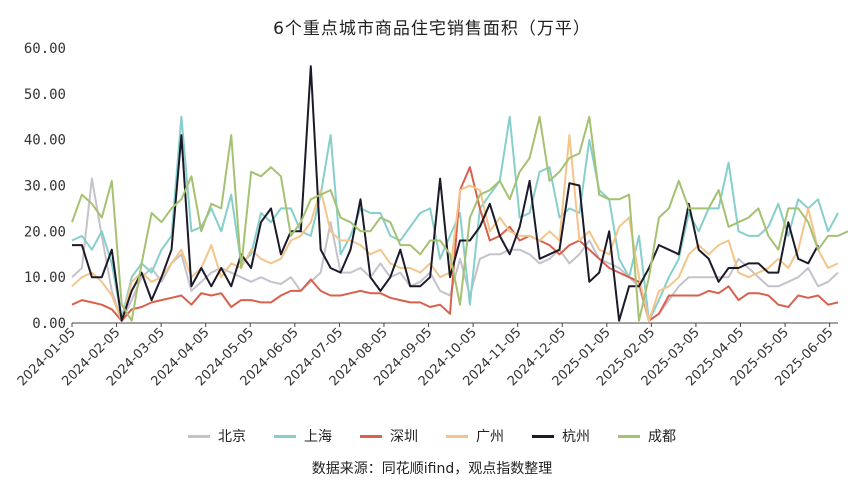 The height and width of the screenshot is (486, 864). What do you see at coordinates (232, 437) in the screenshot?
I see `legend-label: 北京` at bounding box center [232, 437].